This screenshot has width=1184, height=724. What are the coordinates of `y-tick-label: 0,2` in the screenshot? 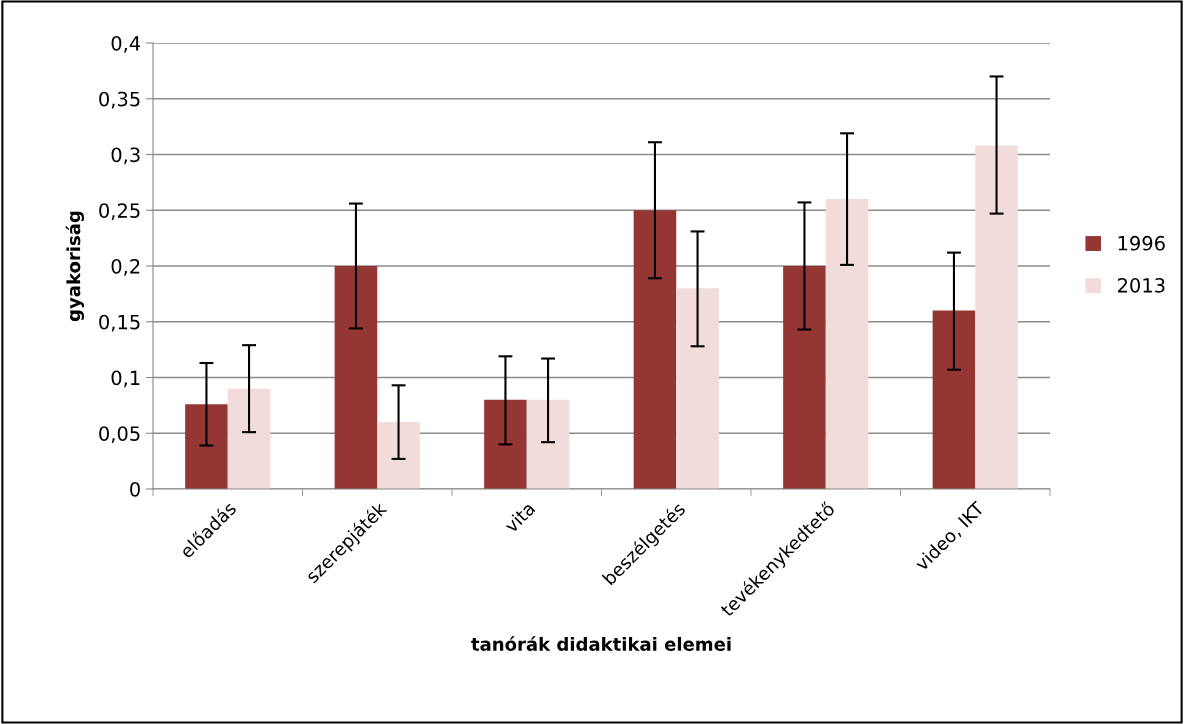 It's located at (125, 267).